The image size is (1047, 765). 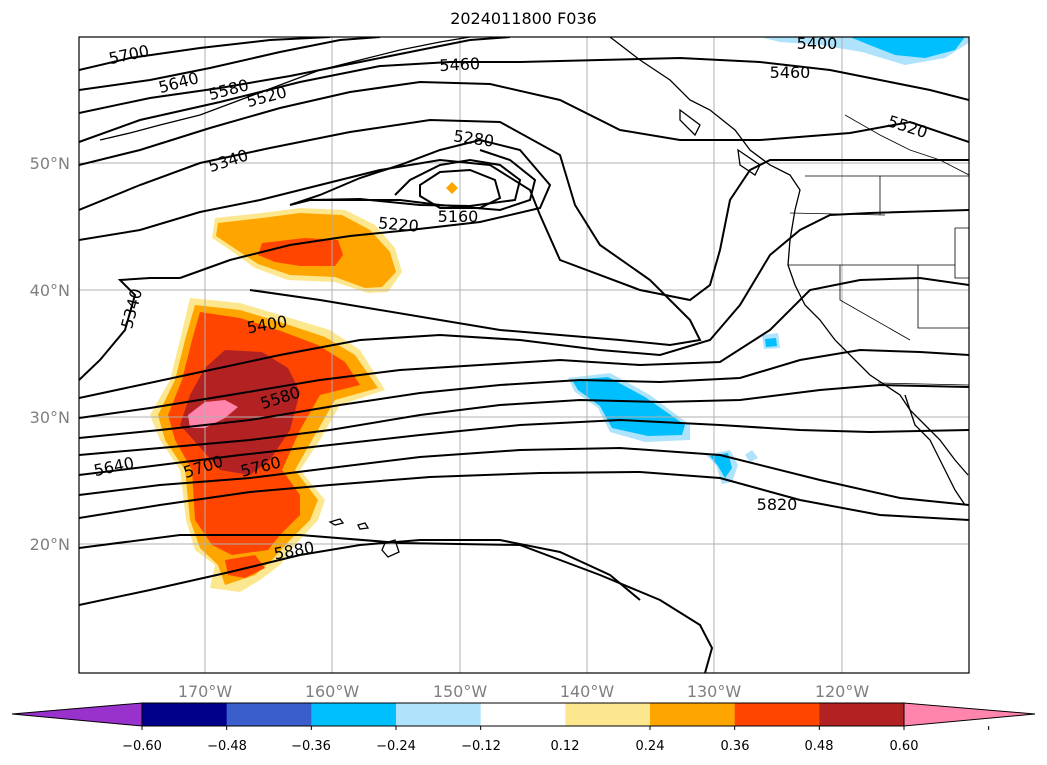 I want to click on colorbar-frame, so click(x=523, y=714).